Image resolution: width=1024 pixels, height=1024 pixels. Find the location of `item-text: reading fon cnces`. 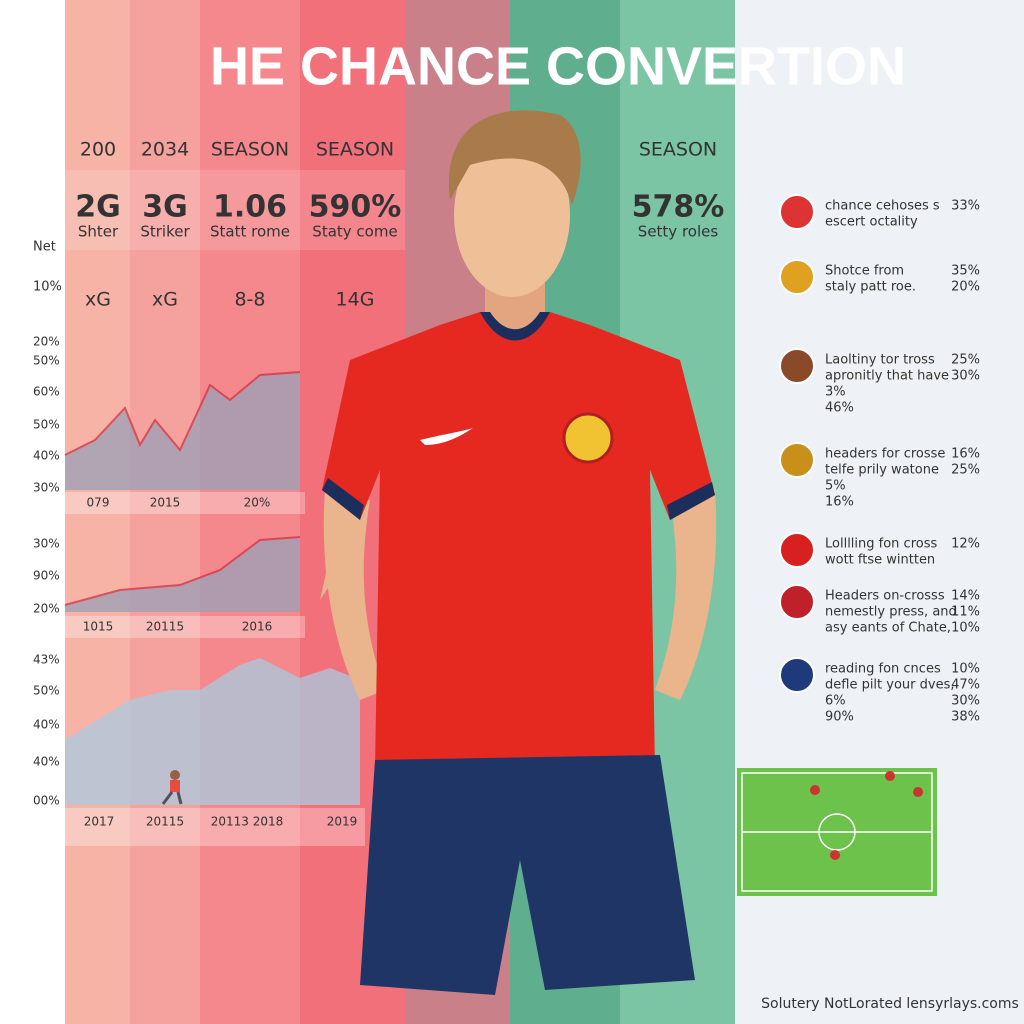

item-text: reading fon cnces is located at coordinates (883, 669).